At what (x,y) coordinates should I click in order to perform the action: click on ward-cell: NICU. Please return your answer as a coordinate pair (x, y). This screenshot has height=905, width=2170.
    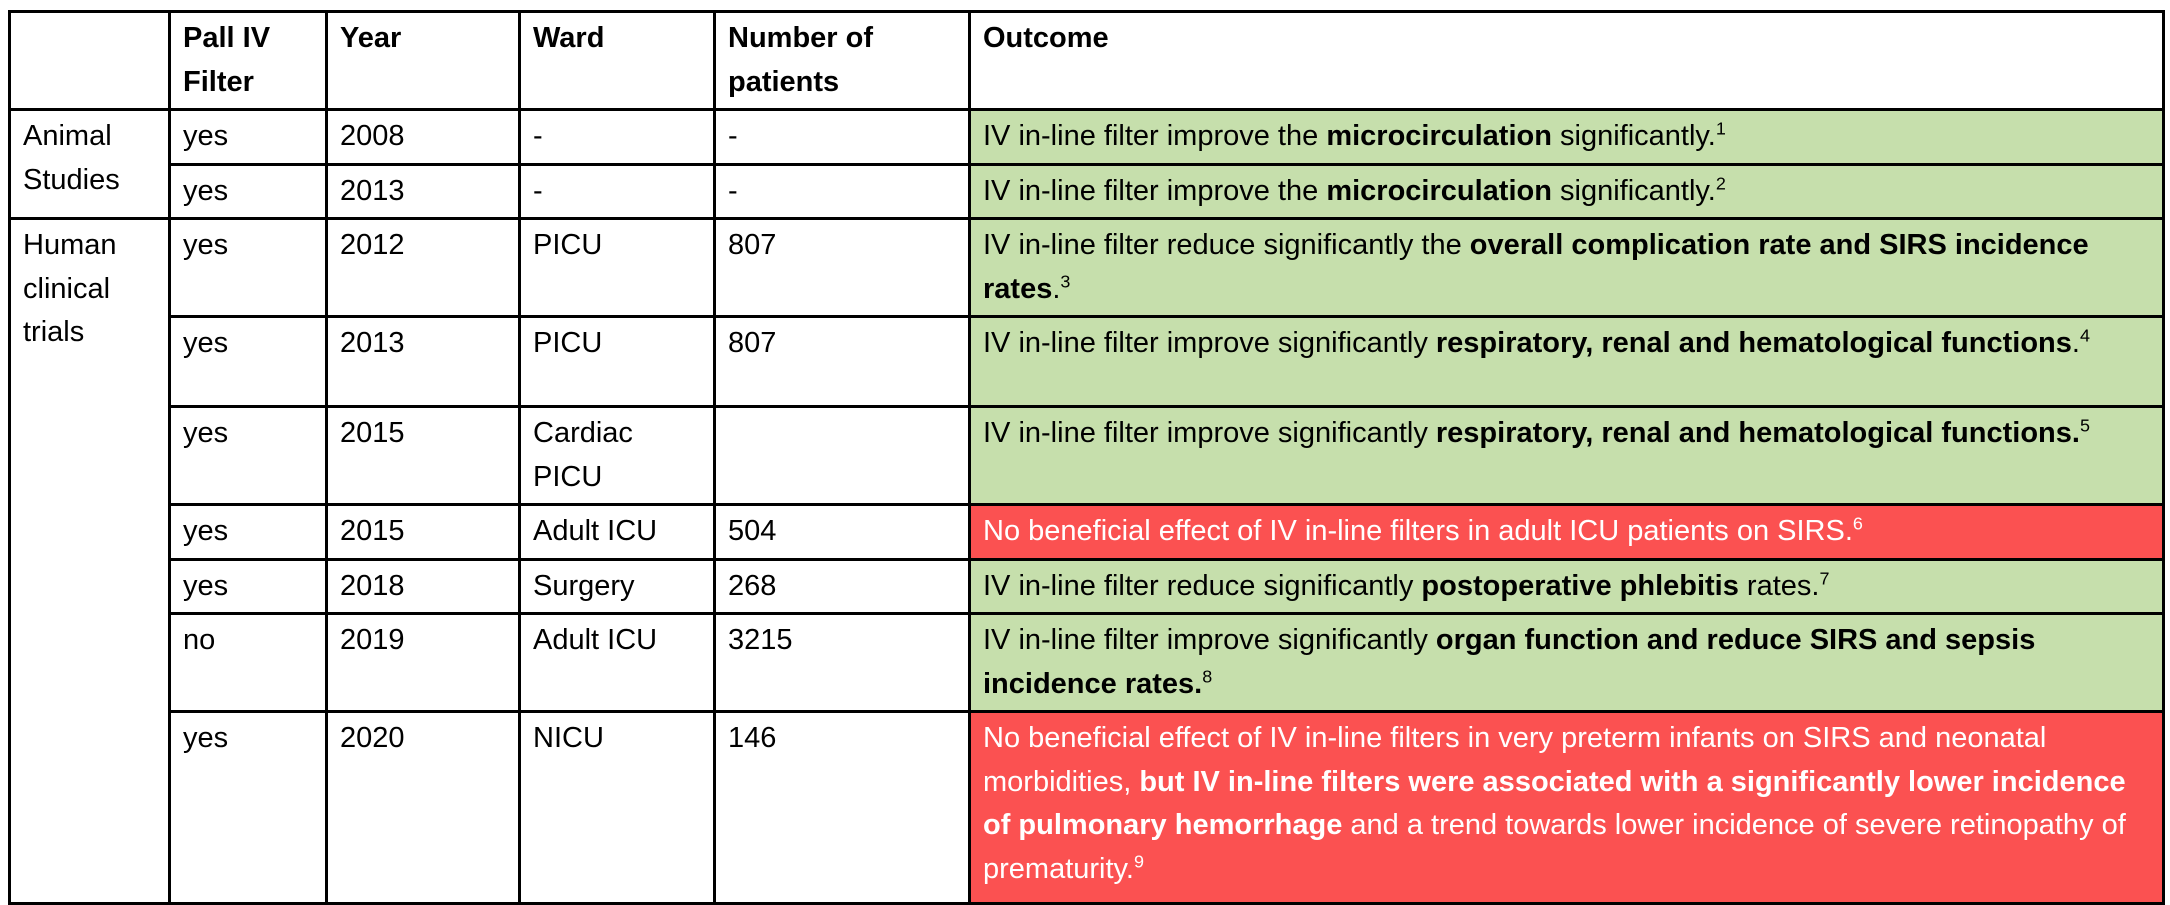
    Looking at the image, I should click on (617, 807).